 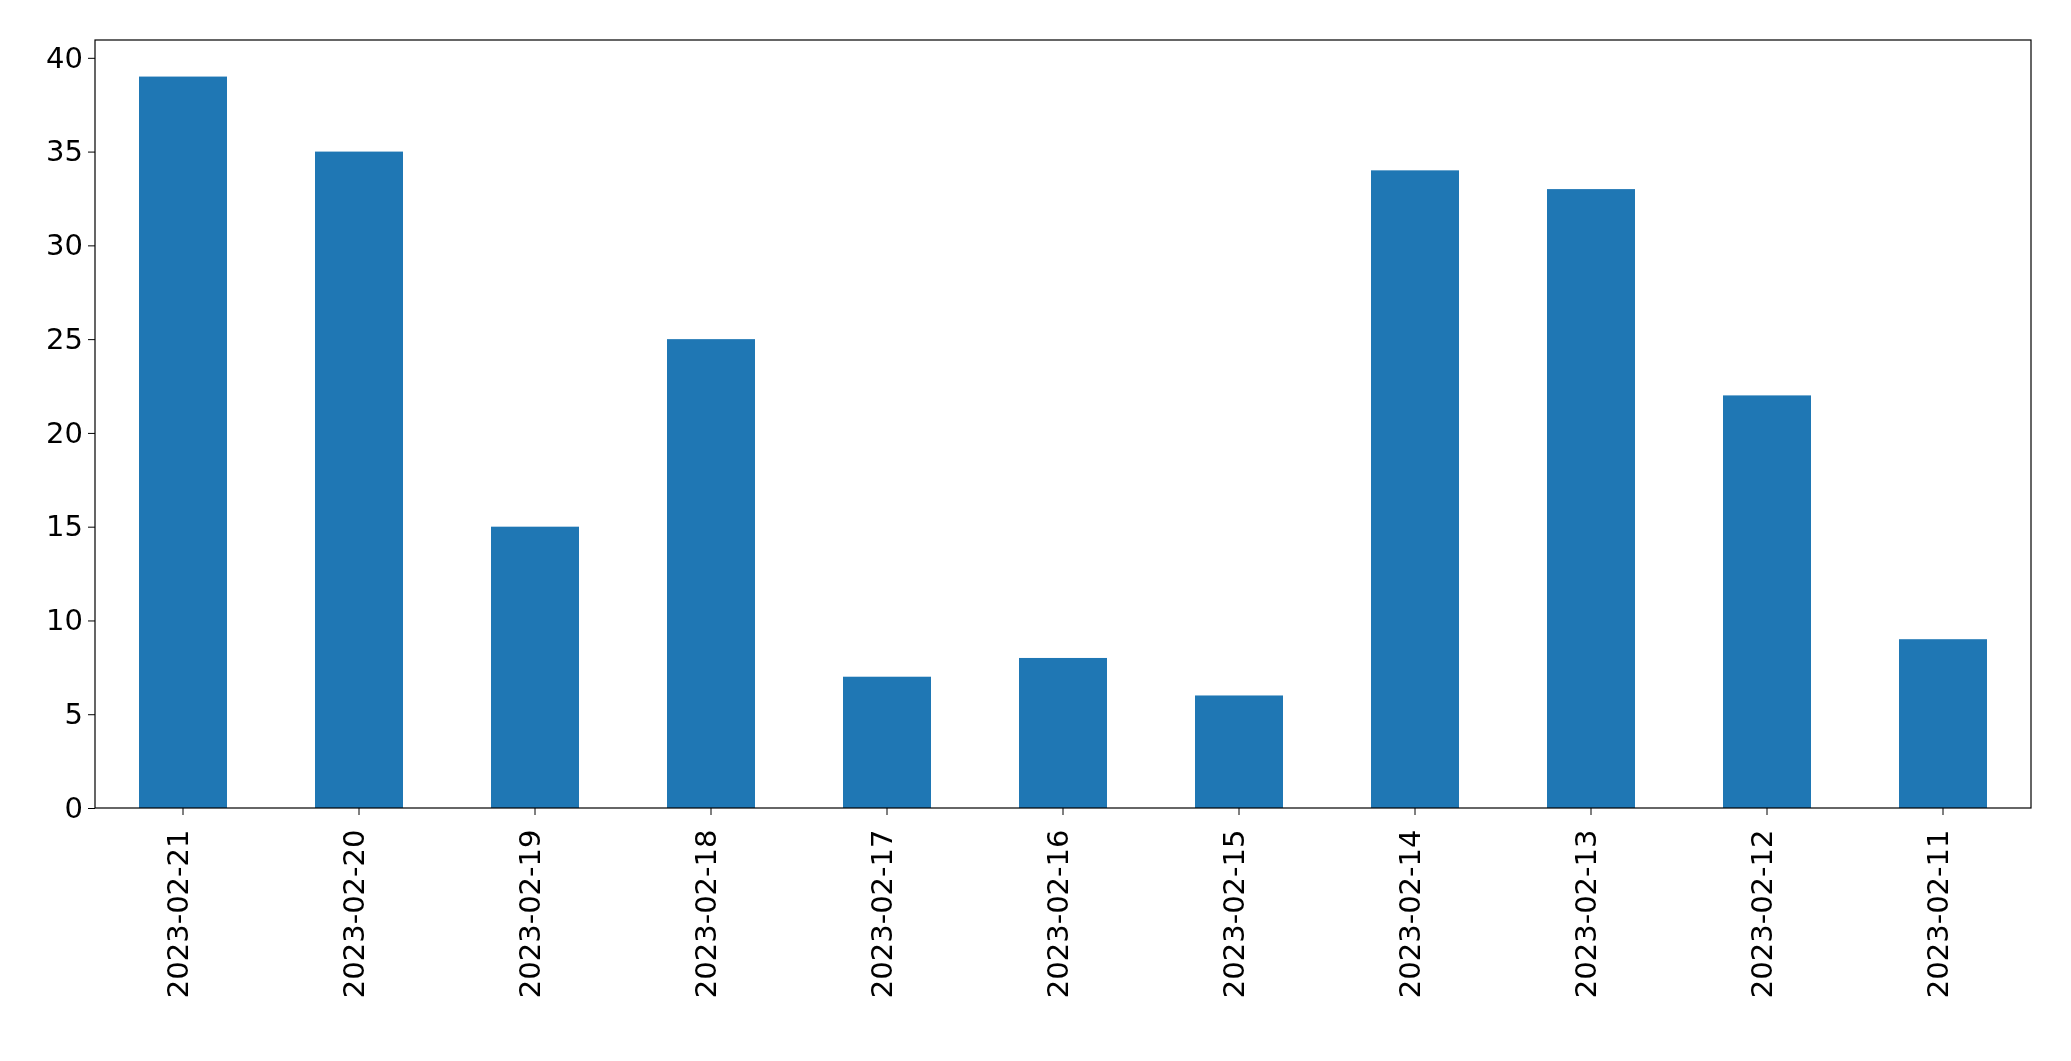 I want to click on x-tick-label: 2023-02-11, so click(x=1938, y=914).